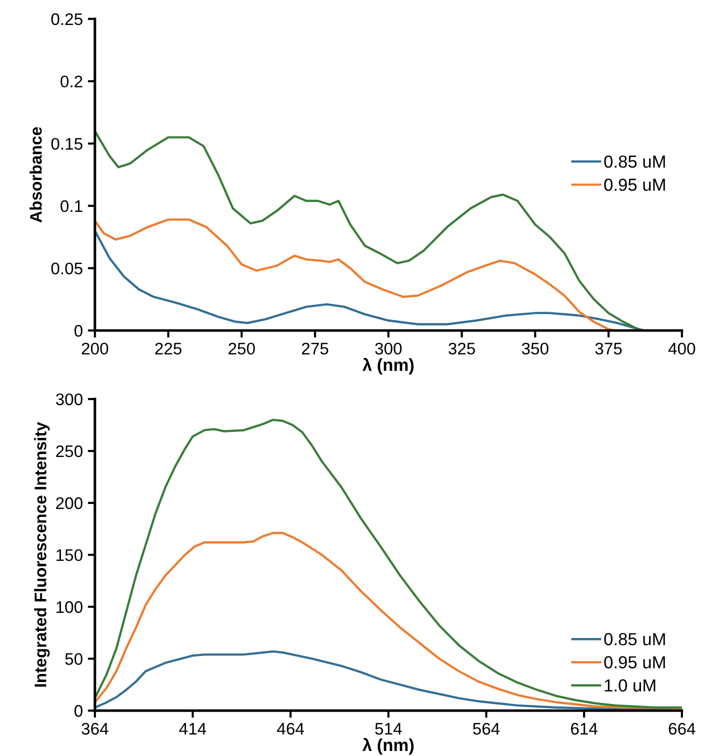  I want to click on x-tick-label: 225, so click(168, 348).